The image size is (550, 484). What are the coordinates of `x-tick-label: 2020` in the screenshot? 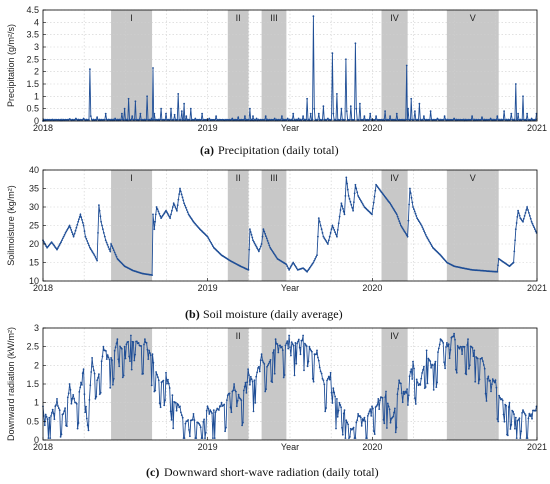 It's located at (372, 128).